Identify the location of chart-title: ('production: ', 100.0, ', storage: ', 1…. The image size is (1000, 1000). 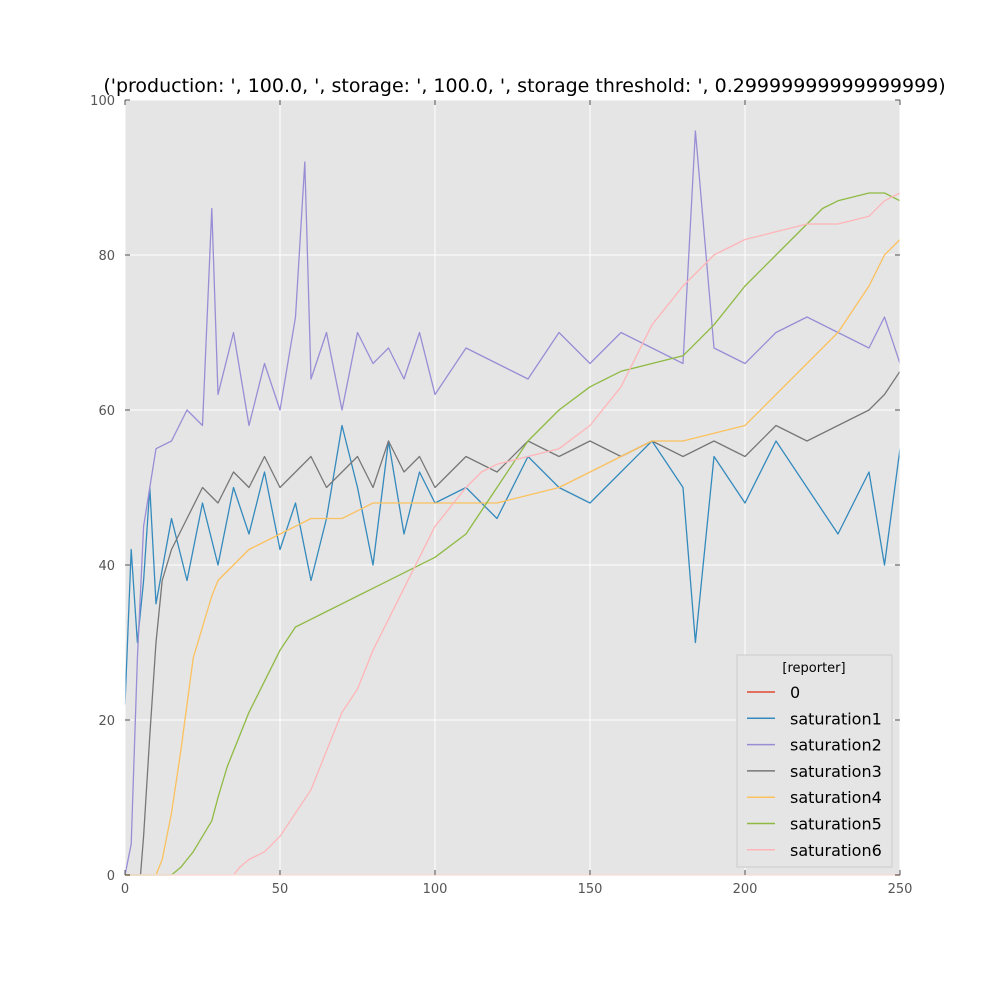
(524, 86).